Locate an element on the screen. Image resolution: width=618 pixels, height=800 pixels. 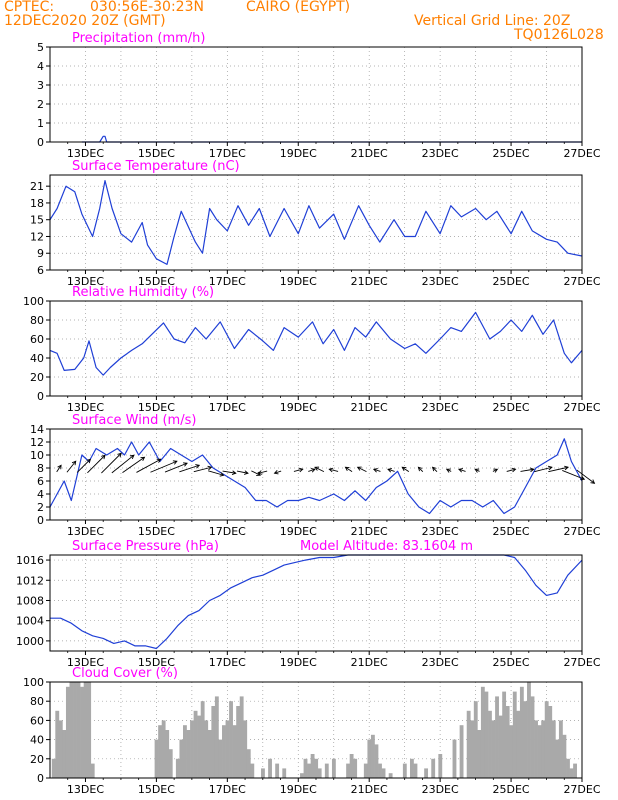
header-grid-line: Vertical Grid Line: 20Z is located at coordinates (492, 21).